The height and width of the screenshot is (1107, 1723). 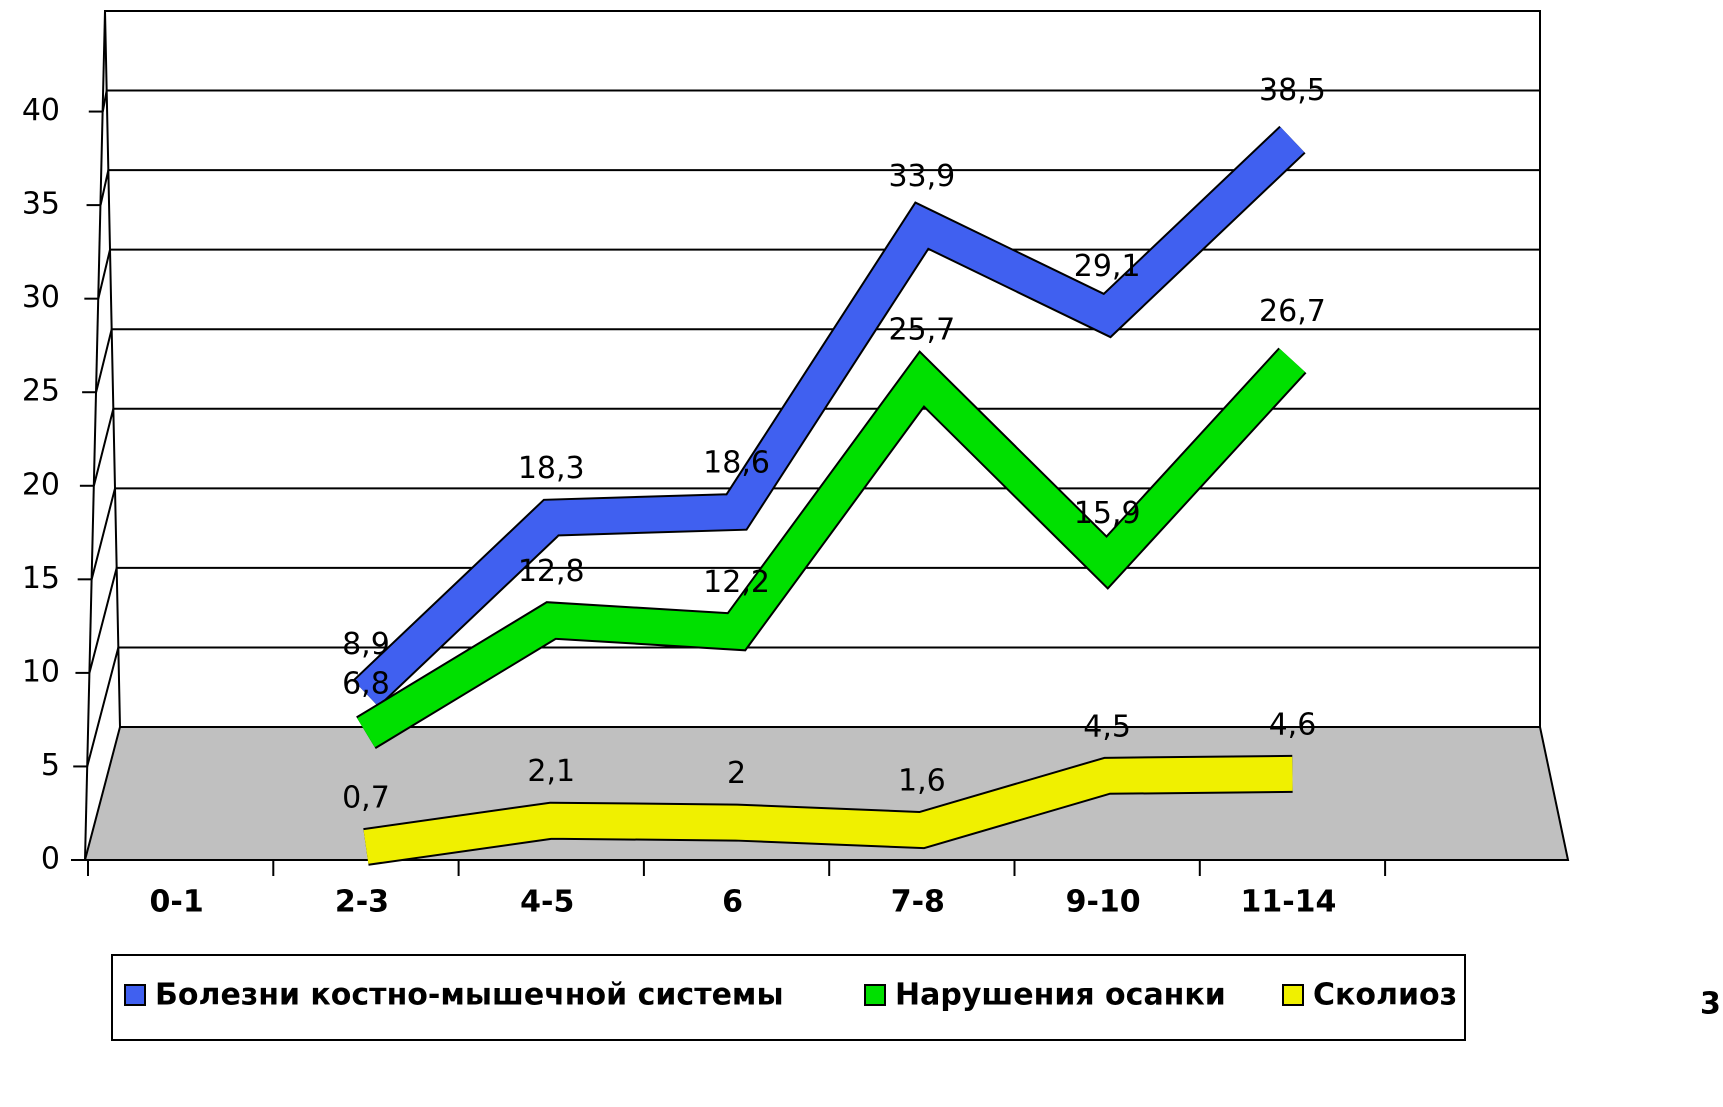 What do you see at coordinates (50, 765) in the screenshot?
I see `y-tick-label: 5` at bounding box center [50, 765].